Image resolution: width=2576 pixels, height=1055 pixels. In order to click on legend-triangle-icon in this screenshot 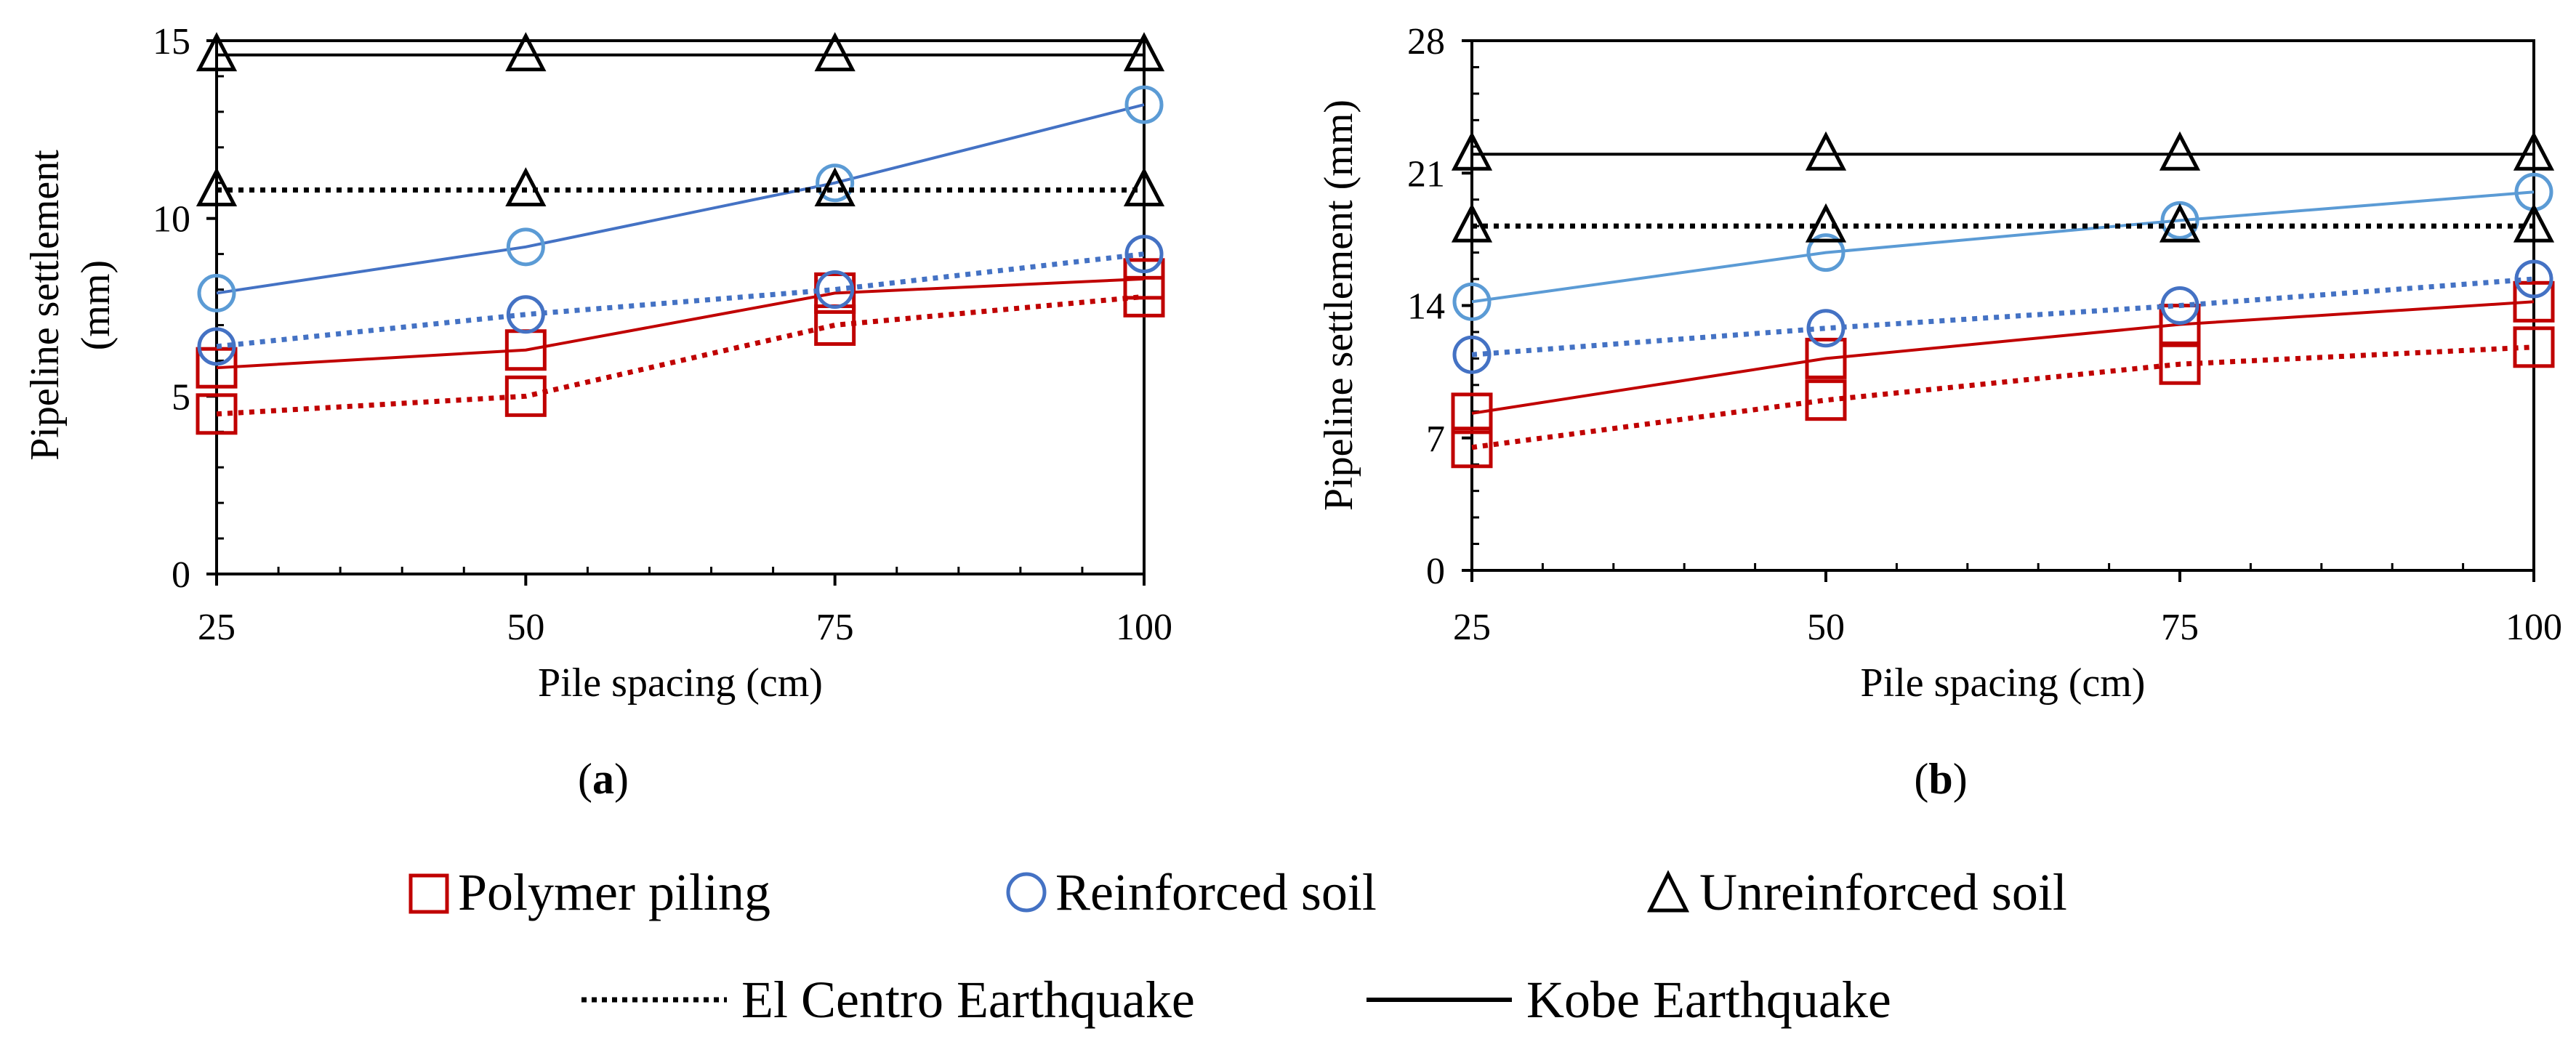, I will do `click(1668, 891)`.